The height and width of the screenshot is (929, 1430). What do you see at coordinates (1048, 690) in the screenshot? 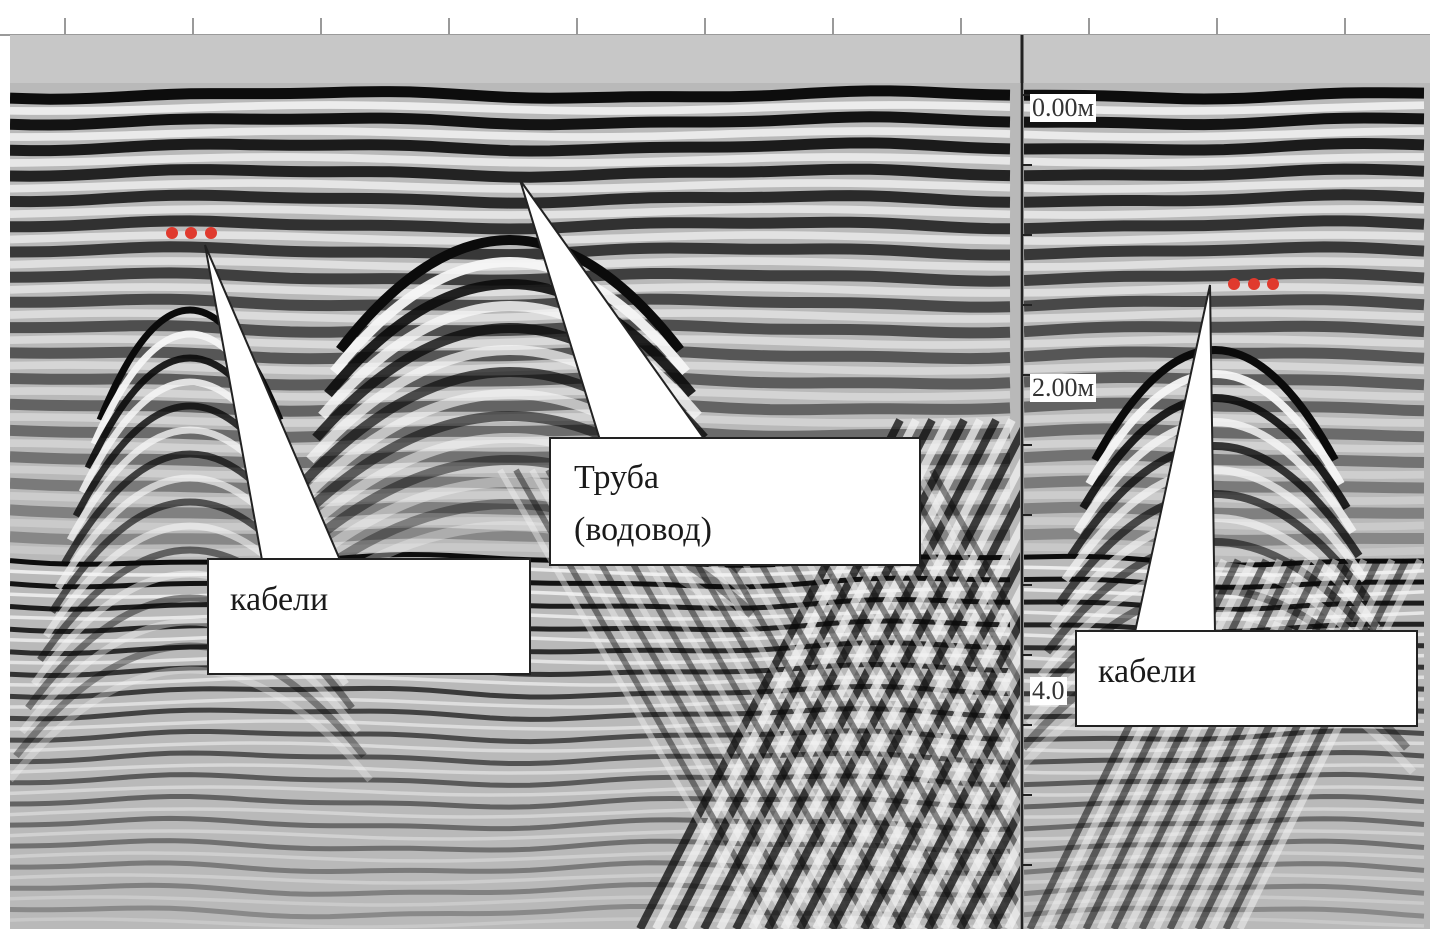
I see `depth-label-4m: 4.0` at bounding box center [1048, 690].